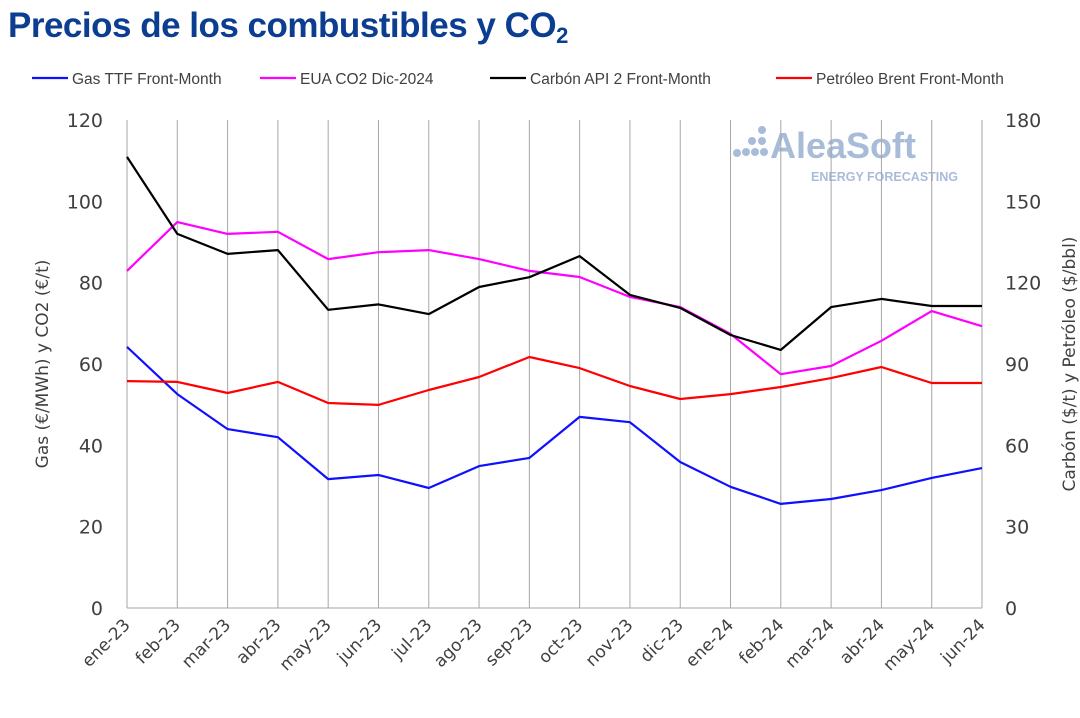 The width and height of the screenshot is (1080, 718). I want to click on y-tick-label: 20, so click(91, 528).